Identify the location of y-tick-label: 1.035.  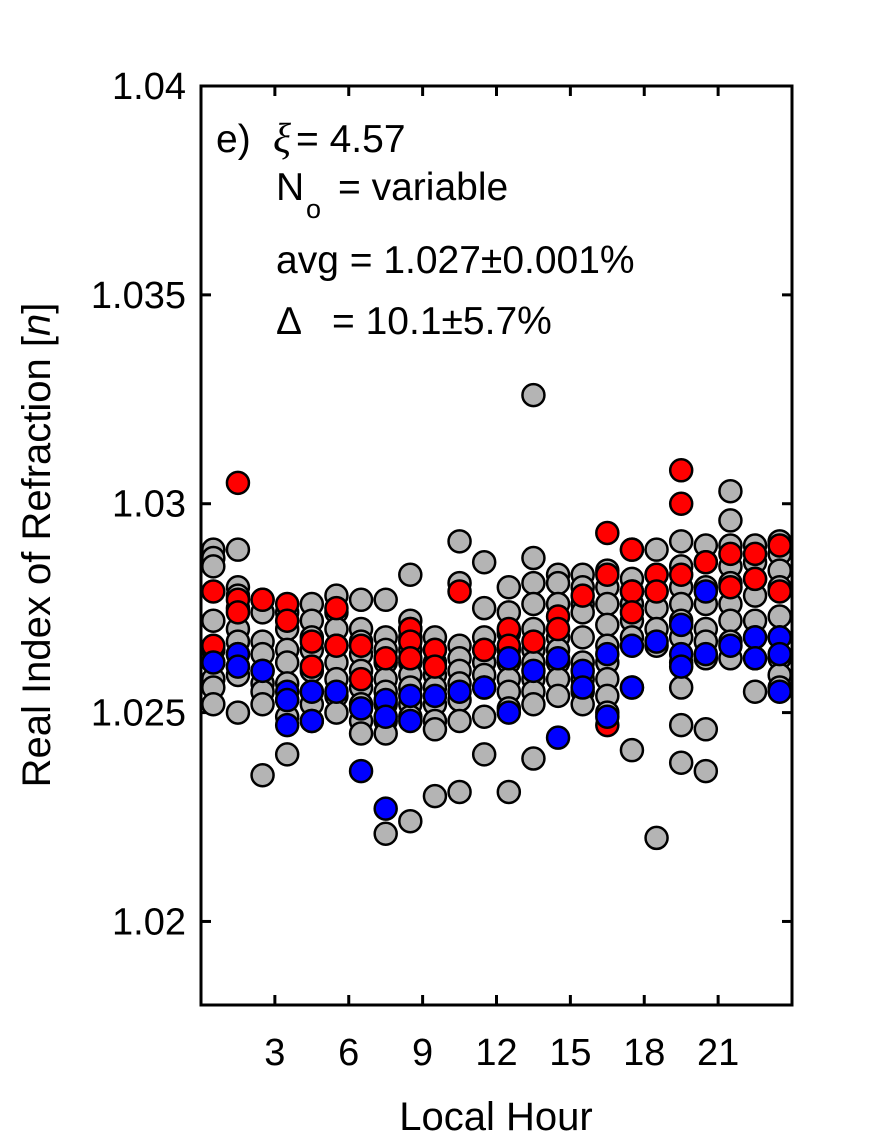
(138, 296).